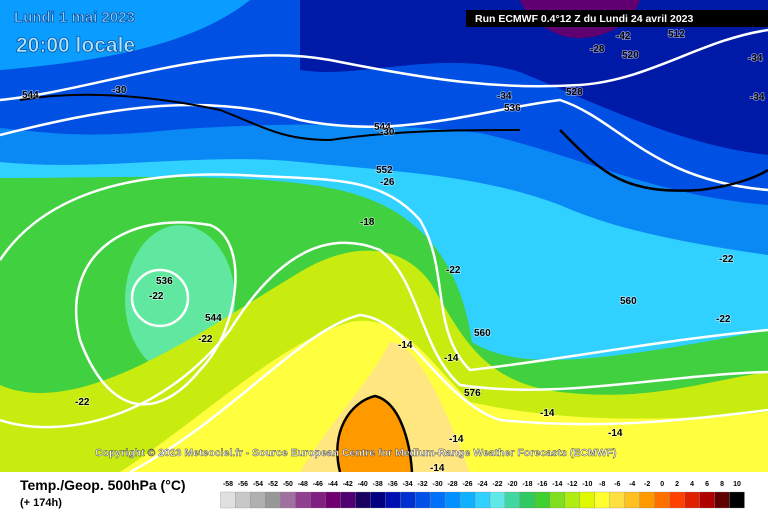 The image size is (768, 517). What do you see at coordinates (318, 484) in the screenshot?
I see `scale-label: -46` at bounding box center [318, 484].